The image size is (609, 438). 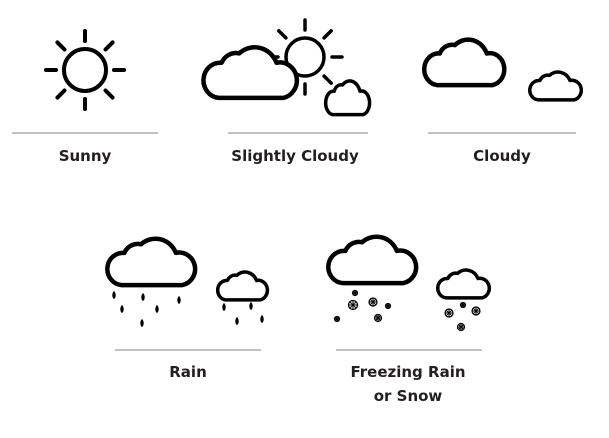 I want to click on rain-cloud-icon-large, so click(x=151, y=262).